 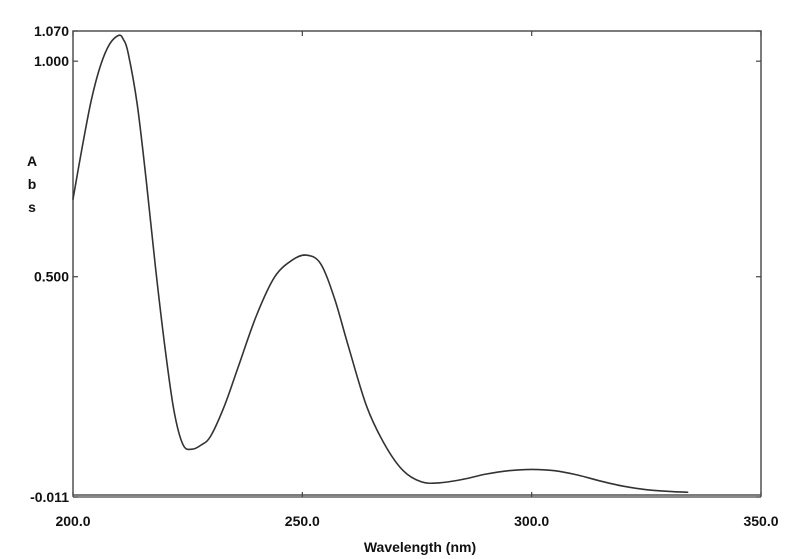 What do you see at coordinates (72, 521) in the screenshot?
I see `x-tick-label: 200.0` at bounding box center [72, 521].